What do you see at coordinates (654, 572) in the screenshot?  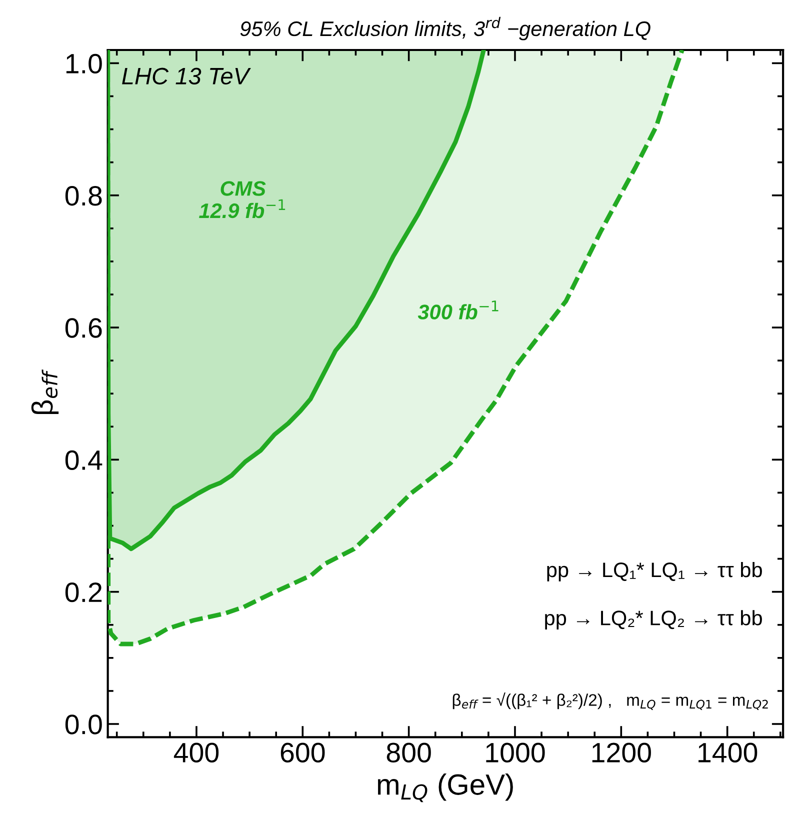 I see `annotation: pp → LQ₁* LQ₁ → ττ bb` at bounding box center [654, 572].